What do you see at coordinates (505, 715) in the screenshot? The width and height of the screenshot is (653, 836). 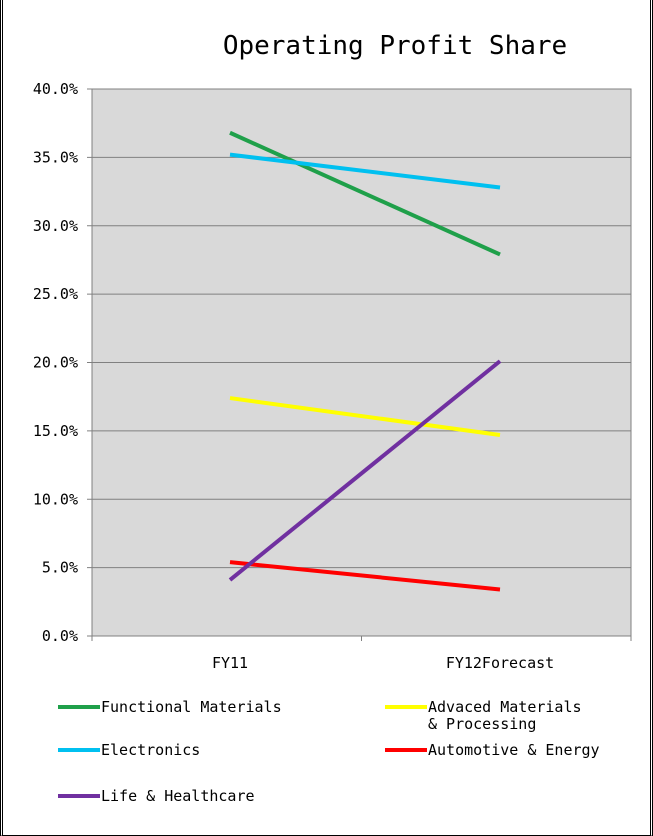 I see `legend-label: Advaced Materials & Processing` at bounding box center [505, 715].